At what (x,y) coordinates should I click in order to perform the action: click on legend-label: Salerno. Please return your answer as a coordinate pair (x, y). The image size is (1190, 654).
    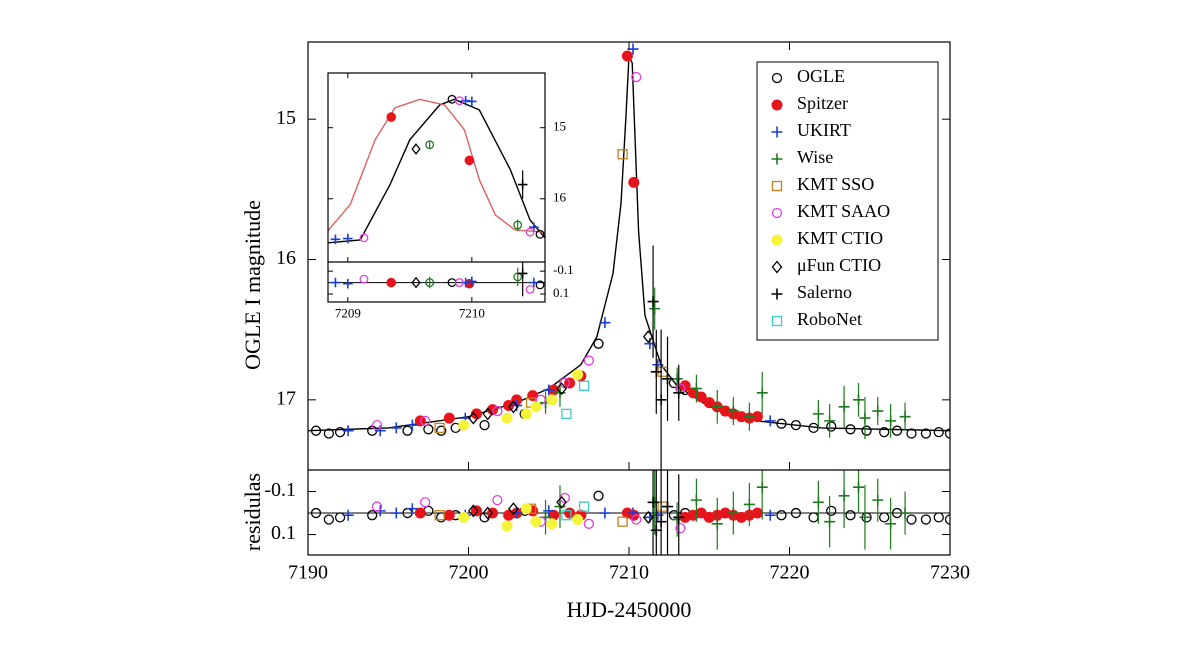
    Looking at the image, I should click on (824, 292).